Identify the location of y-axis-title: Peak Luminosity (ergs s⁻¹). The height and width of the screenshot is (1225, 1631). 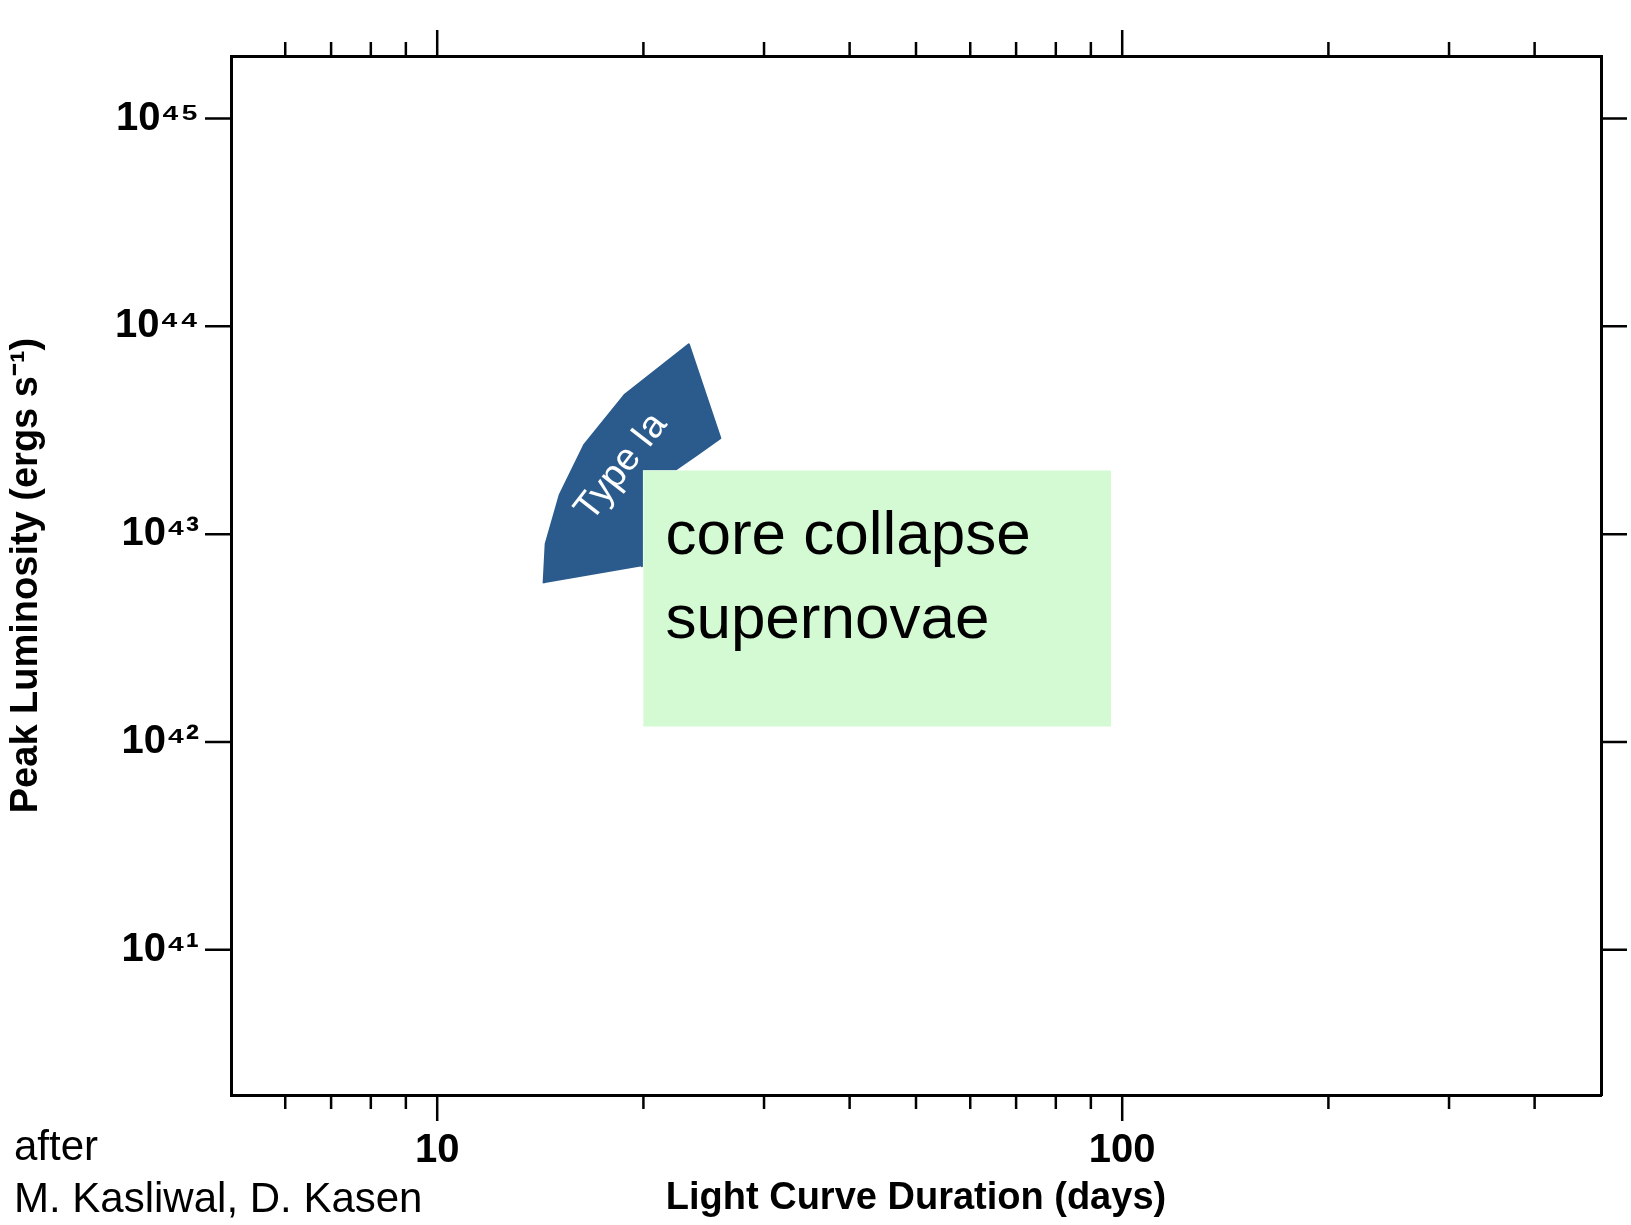
(24, 575).